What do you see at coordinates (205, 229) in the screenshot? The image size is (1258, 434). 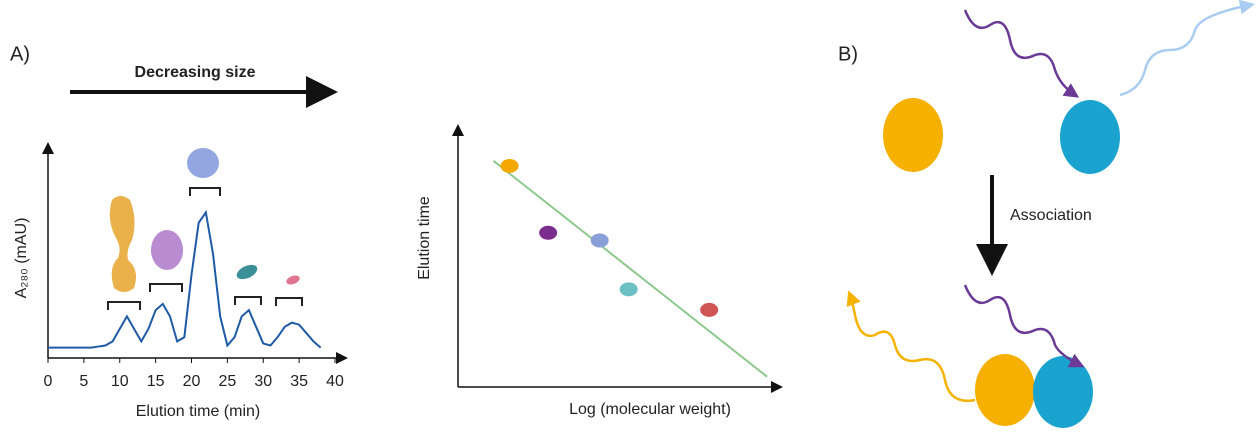 I see `protein-icons` at bounding box center [205, 229].